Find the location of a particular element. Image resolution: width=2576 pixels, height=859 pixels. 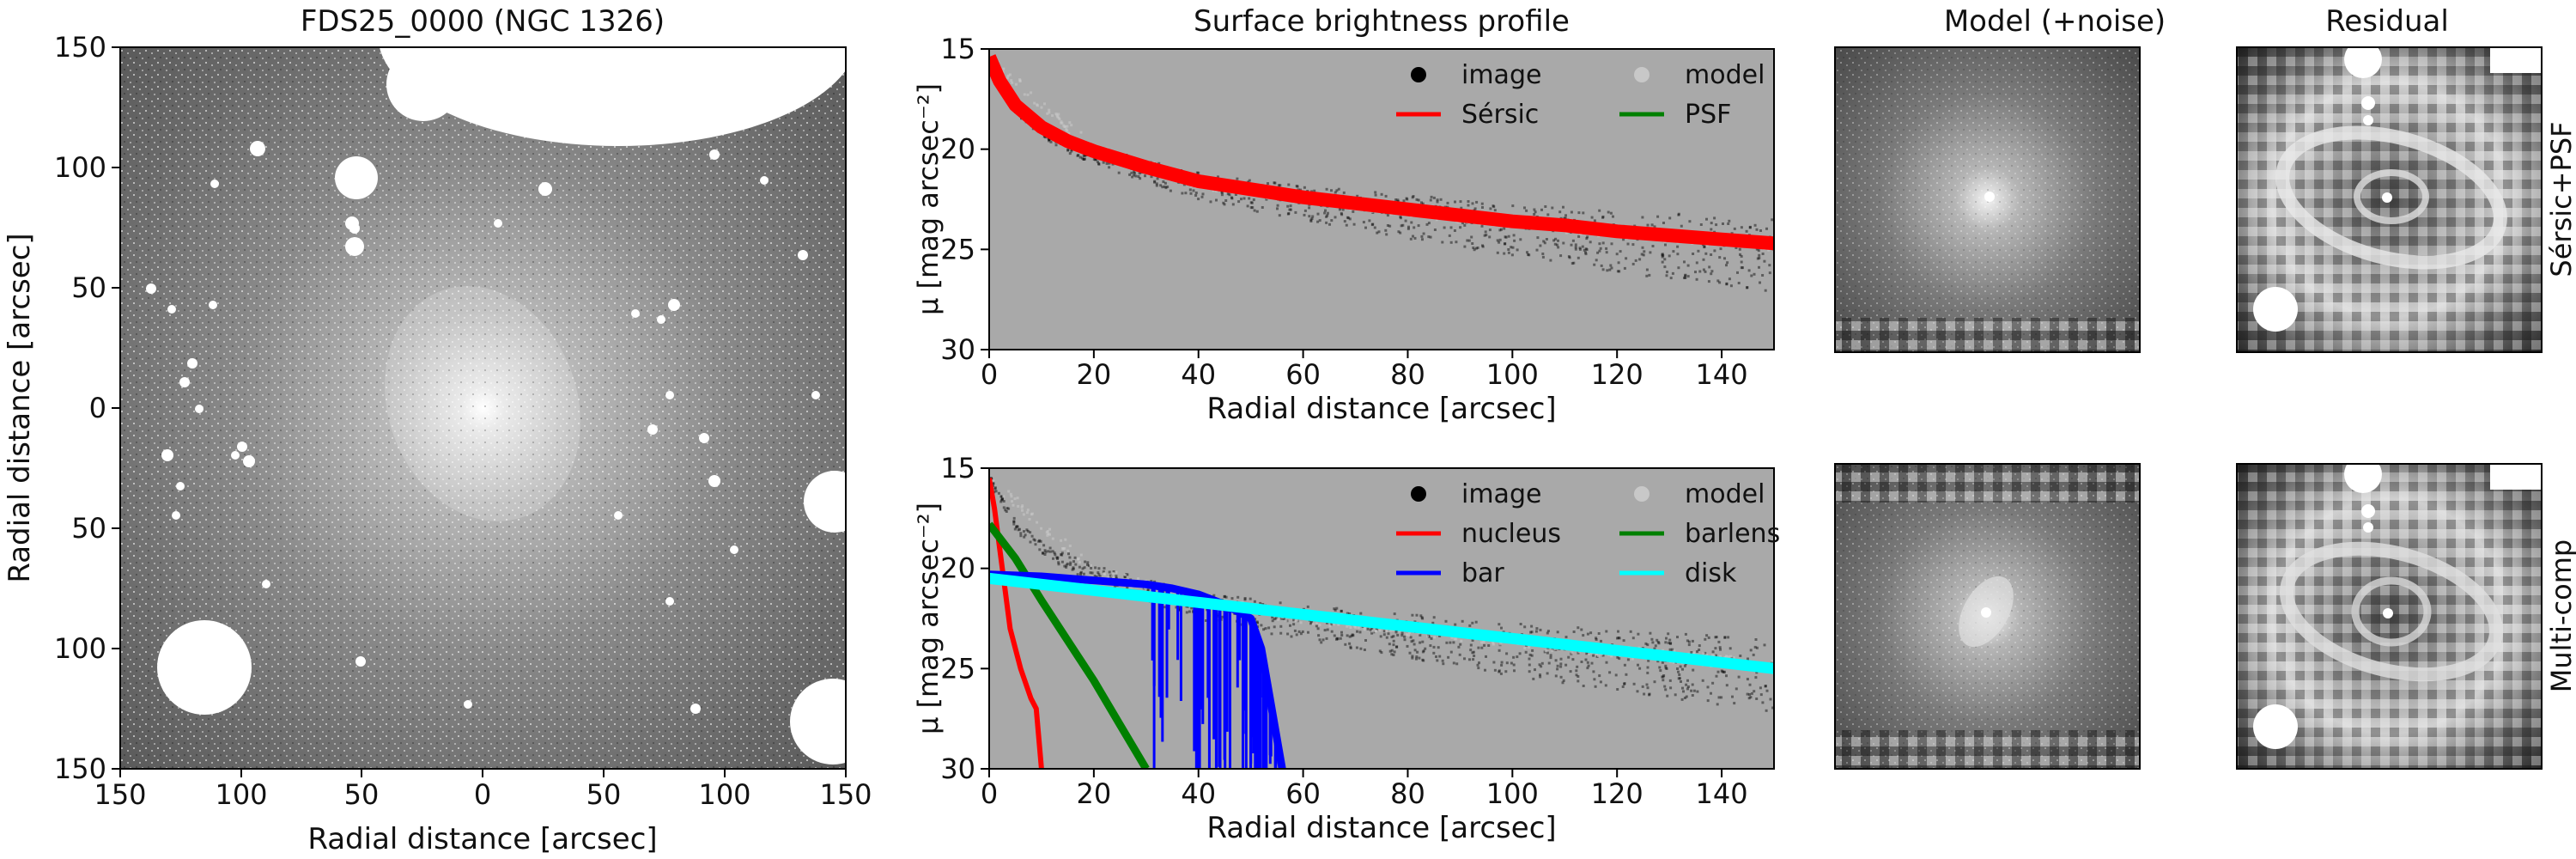

sky-x-tick: 150 is located at coordinates (845, 794).